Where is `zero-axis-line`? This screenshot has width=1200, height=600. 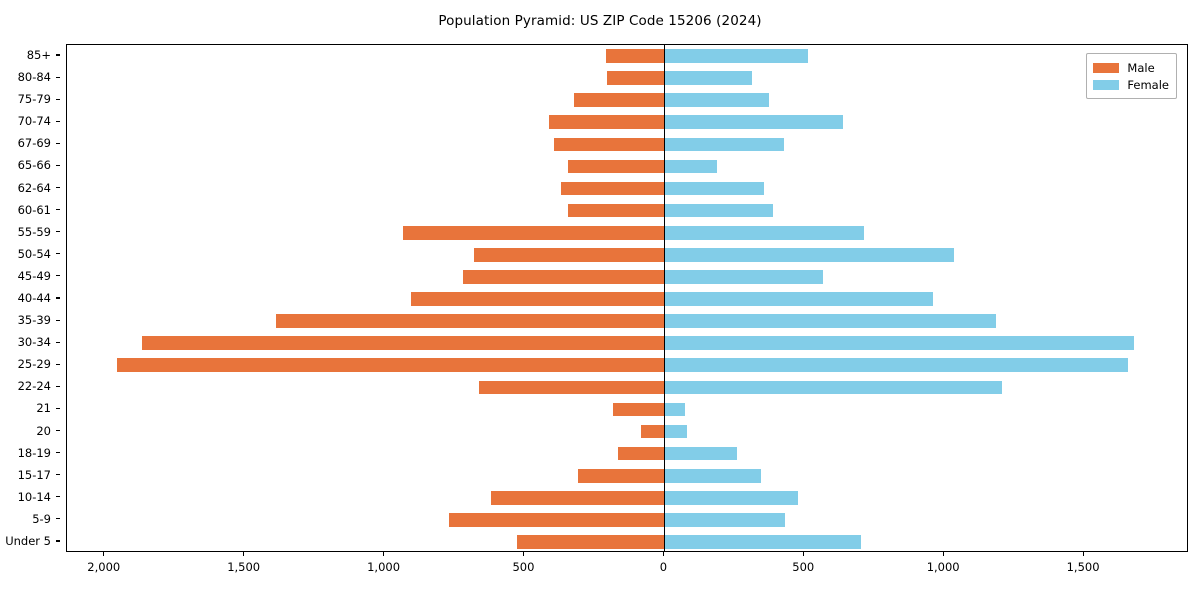 zero-axis-line is located at coordinates (664, 298).